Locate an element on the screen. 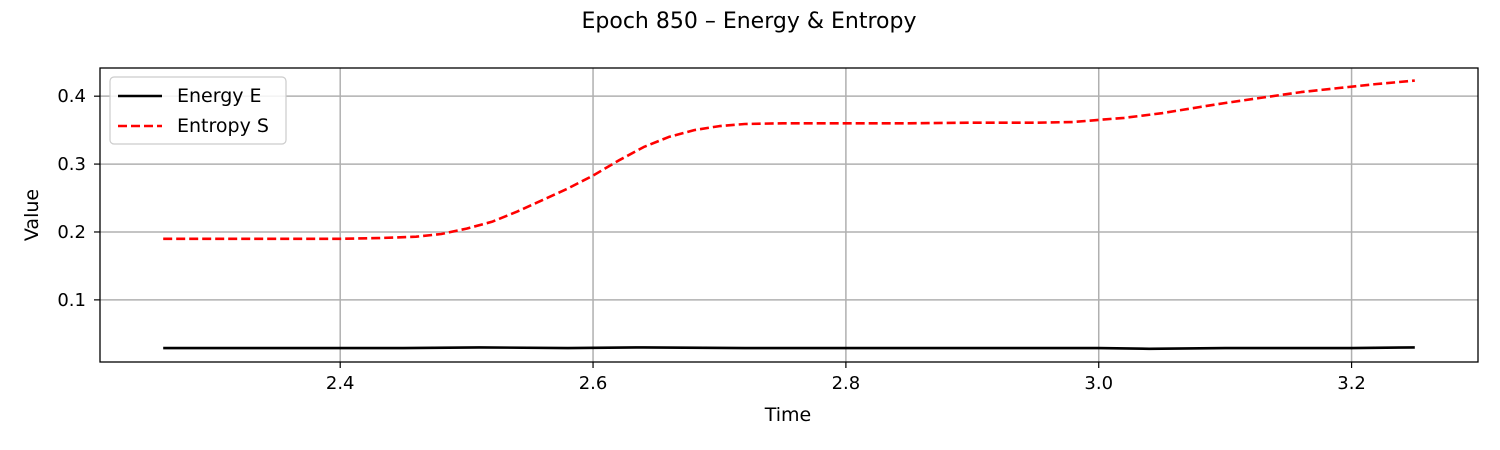 This screenshot has height=450, width=1500. legend-label-entropy: Entropy S is located at coordinates (223, 126).